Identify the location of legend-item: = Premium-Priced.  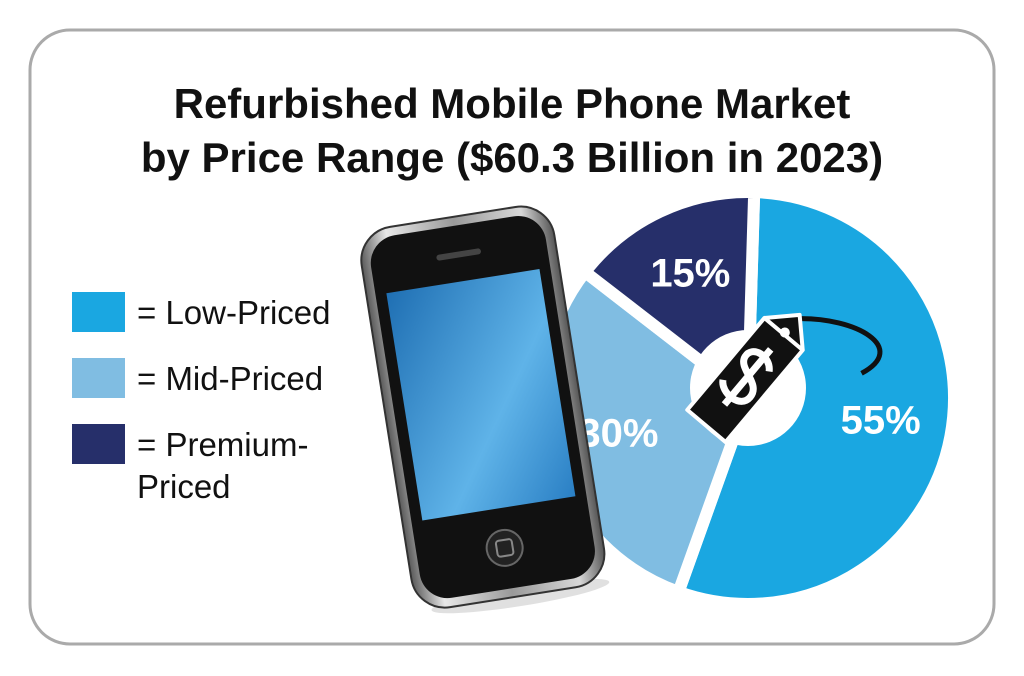
(207, 466).